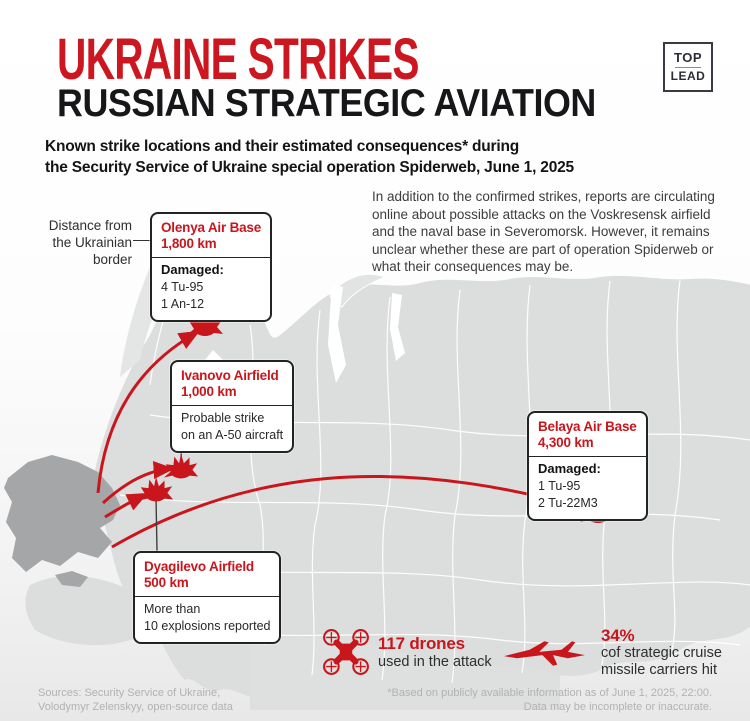 This screenshot has height=721, width=750. Describe the element at coordinates (326, 103) in the screenshot. I see `main-subtitle: RUSSIAN STRATEGIC AVIATION` at that location.